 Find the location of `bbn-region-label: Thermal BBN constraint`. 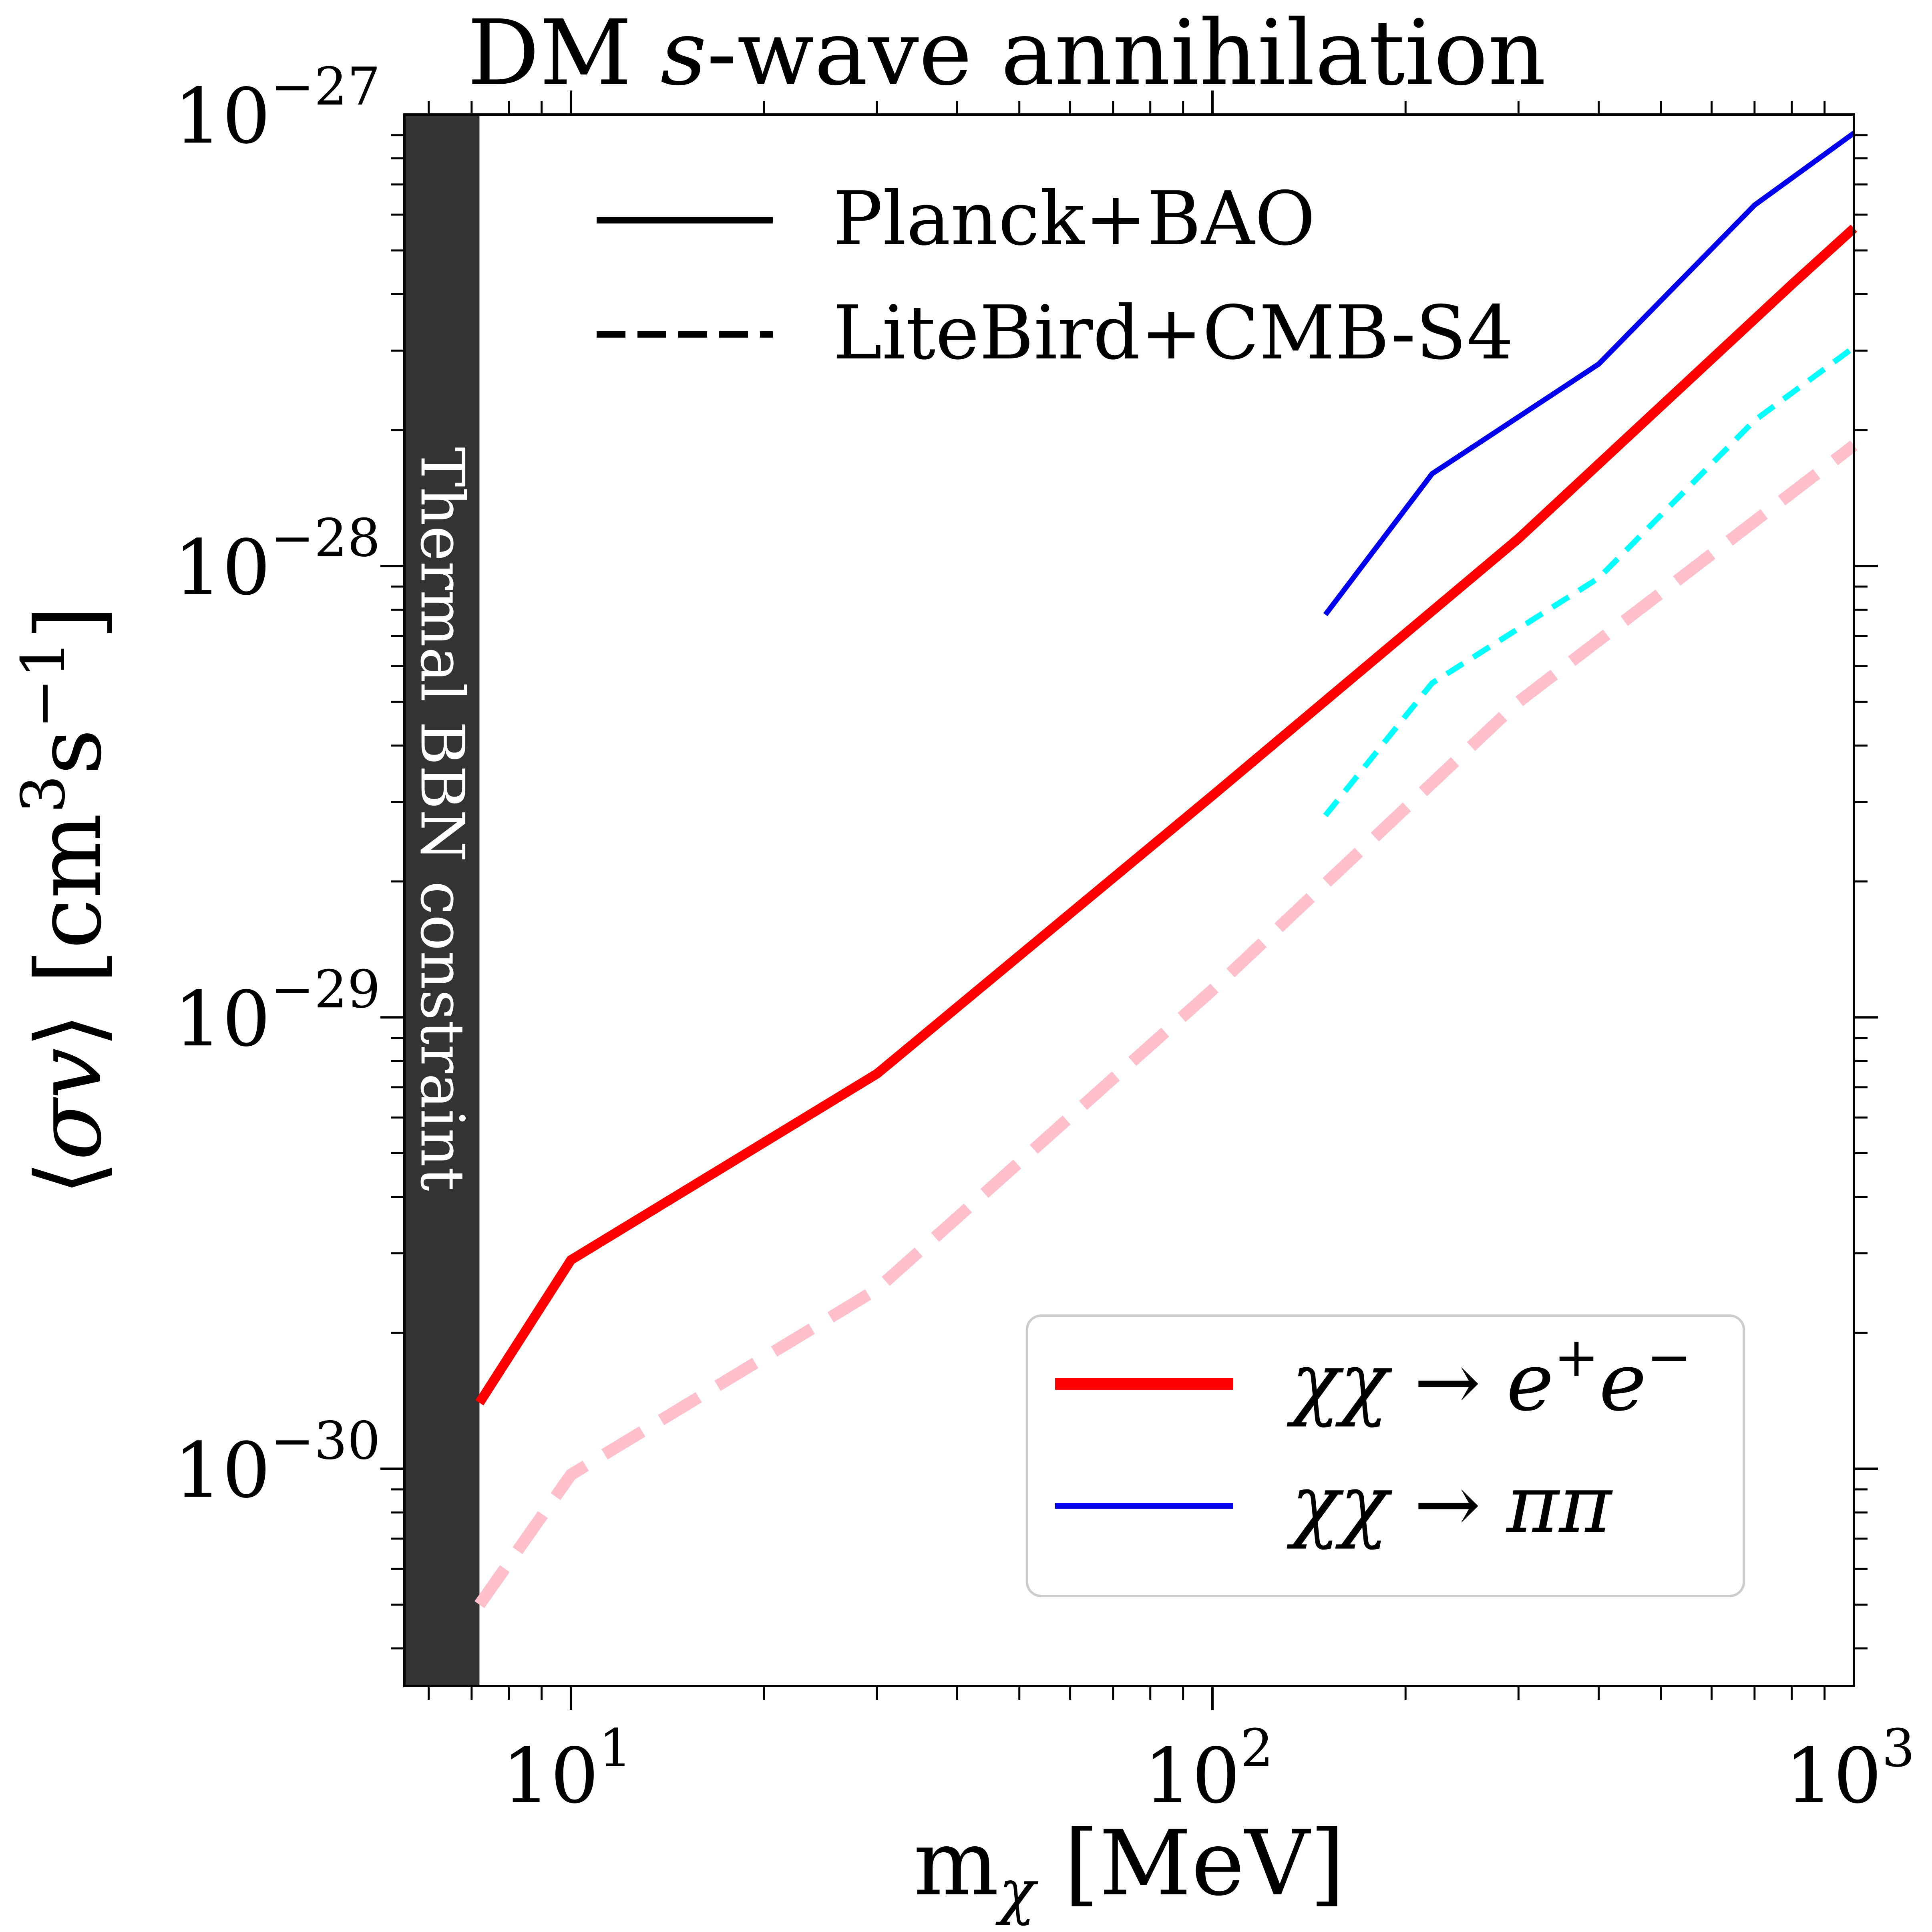

bbn-region-label: Thermal BBN constraint is located at coordinates (442, 819).